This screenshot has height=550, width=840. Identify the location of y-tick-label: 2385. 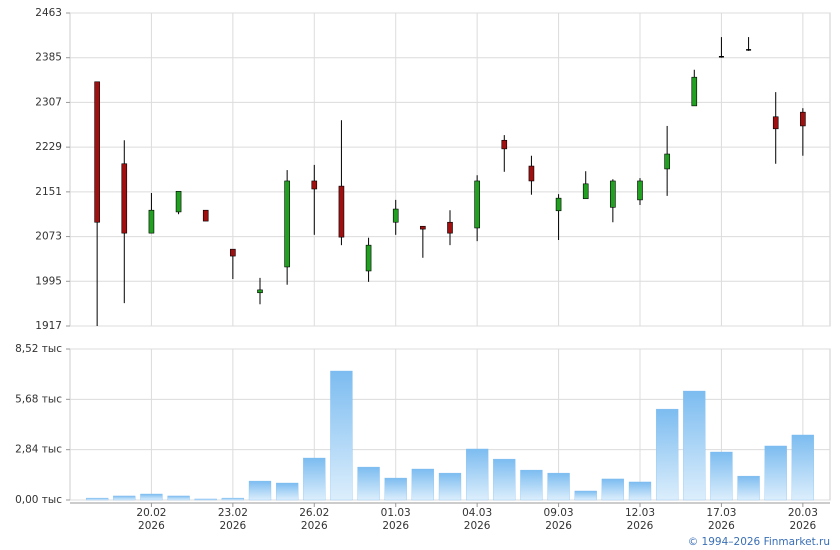
(48, 58).